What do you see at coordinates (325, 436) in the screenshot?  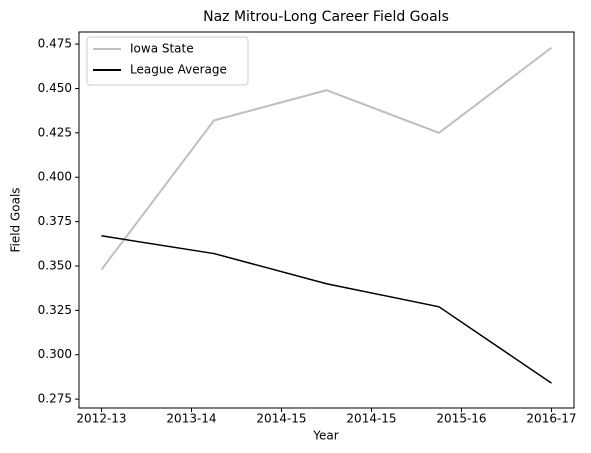 I see `x-axis-label: Year` at bounding box center [325, 436].